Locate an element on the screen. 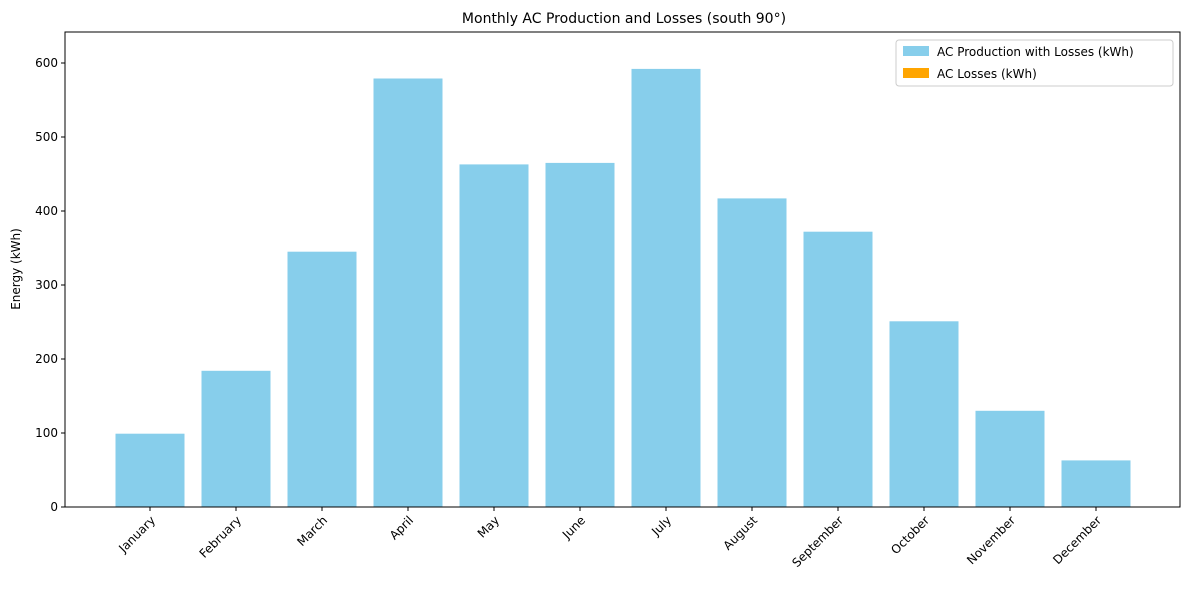 The width and height of the screenshot is (1189, 590). x-tick-label-april: April is located at coordinates (401, 527).